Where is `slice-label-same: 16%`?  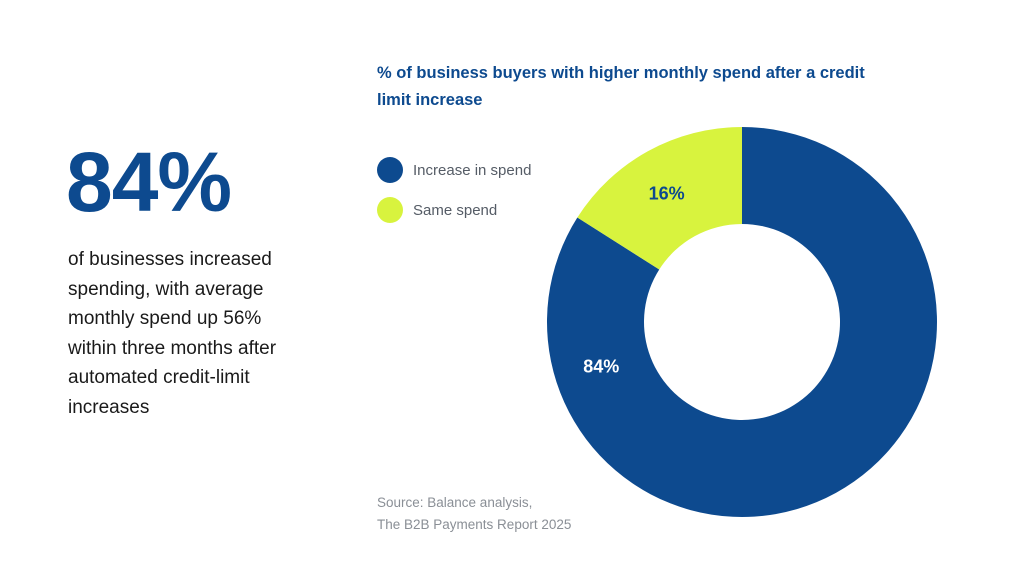 slice-label-same: 16% is located at coordinates (667, 193).